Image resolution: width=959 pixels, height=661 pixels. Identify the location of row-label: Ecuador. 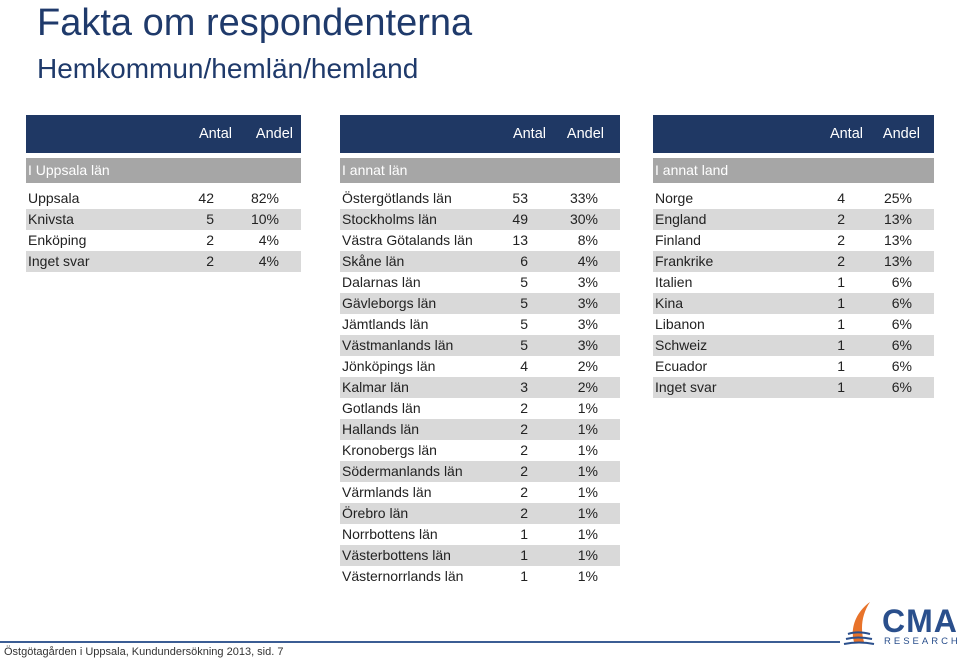
(728, 366).